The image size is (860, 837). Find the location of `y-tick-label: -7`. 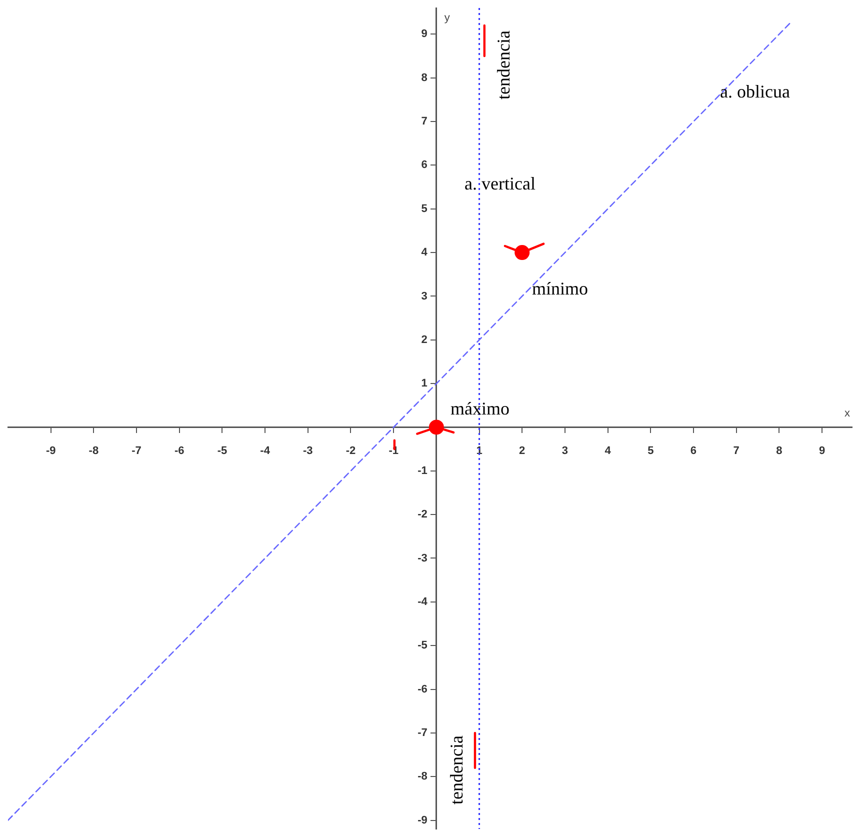

y-tick-label: -7 is located at coordinates (423, 732).